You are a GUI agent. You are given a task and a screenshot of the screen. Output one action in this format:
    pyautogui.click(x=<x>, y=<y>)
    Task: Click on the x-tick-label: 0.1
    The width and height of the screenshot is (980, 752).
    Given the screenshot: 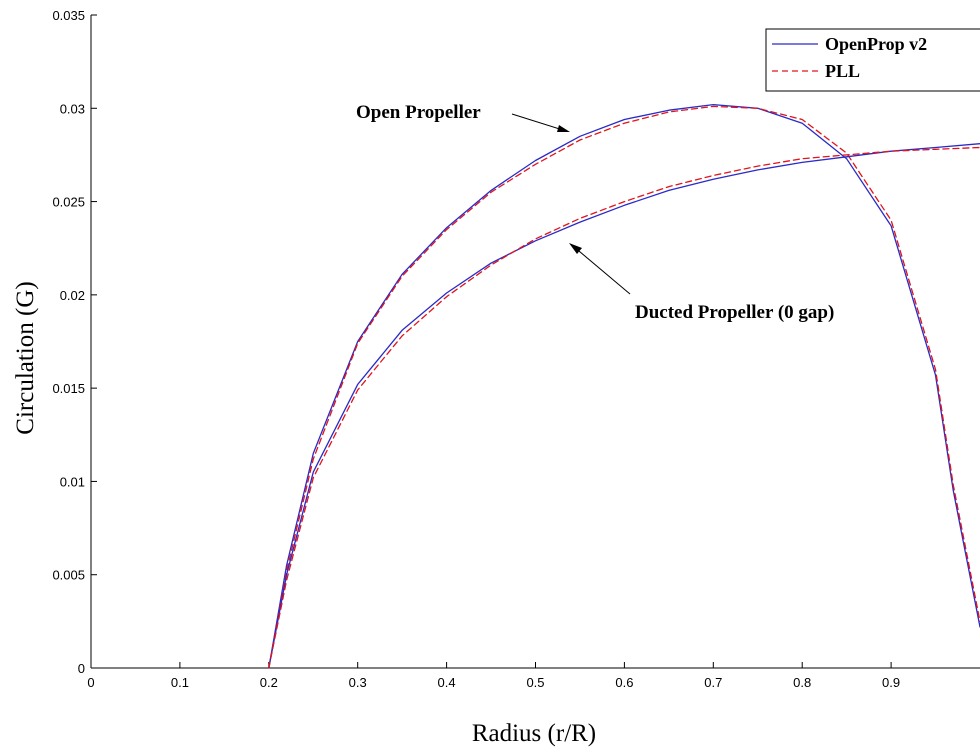 What is the action you would take?
    pyautogui.click(x=180, y=682)
    